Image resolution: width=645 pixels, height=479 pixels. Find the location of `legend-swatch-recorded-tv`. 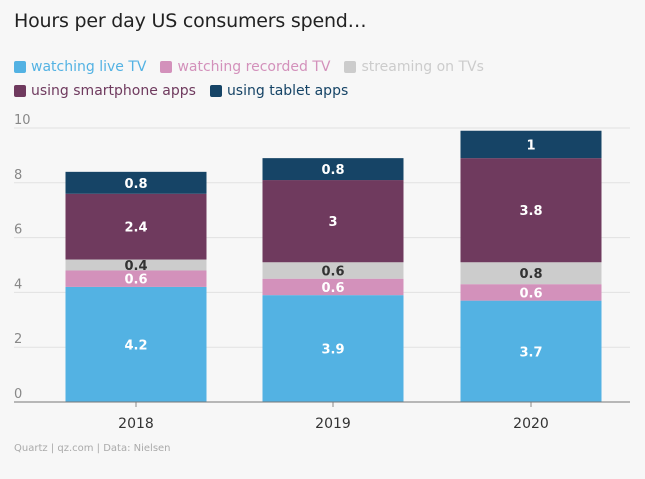

legend-swatch-recorded-tv is located at coordinates (166, 67).